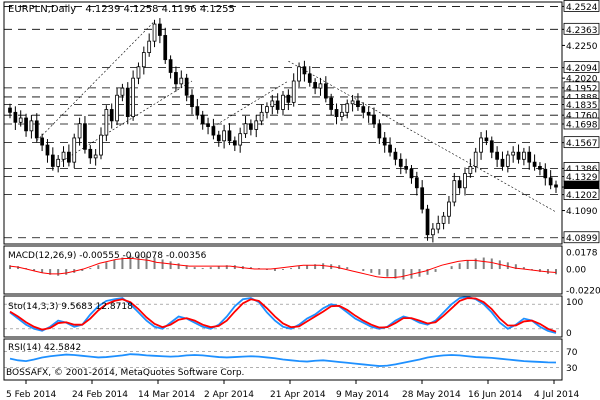  Describe the element at coordinates (283, 360) in the screenshot. I see `rsi-line` at that location.